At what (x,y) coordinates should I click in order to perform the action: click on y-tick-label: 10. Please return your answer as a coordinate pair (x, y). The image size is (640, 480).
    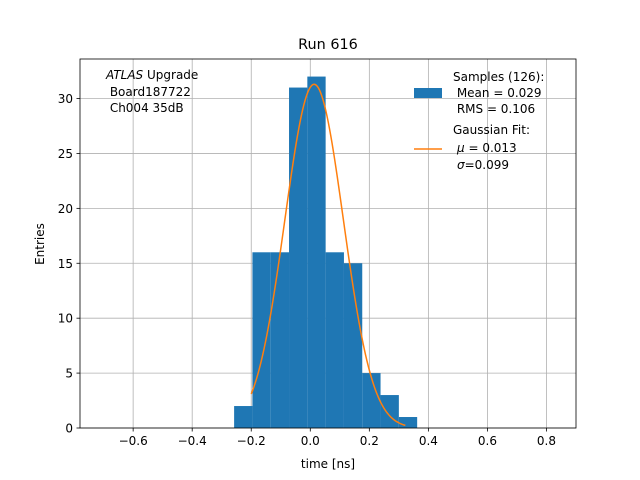
    Looking at the image, I should click on (65, 319).